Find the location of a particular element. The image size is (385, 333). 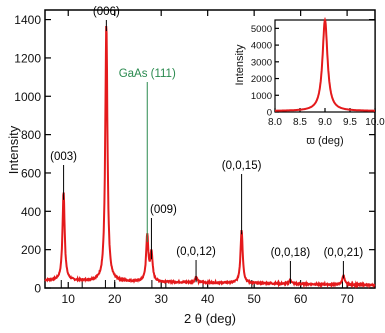

main-x-tick-label: 30 is located at coordinates (162, 299).